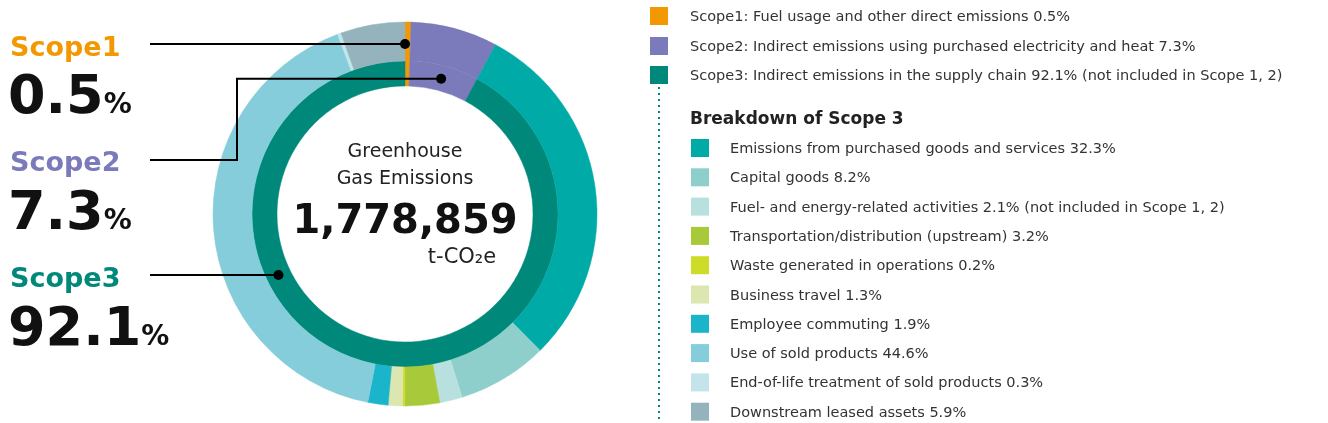  What do you see at coordinates (65, 277) in the screenshot?
I see `text: Scope3` at bounding box center [65, 277].